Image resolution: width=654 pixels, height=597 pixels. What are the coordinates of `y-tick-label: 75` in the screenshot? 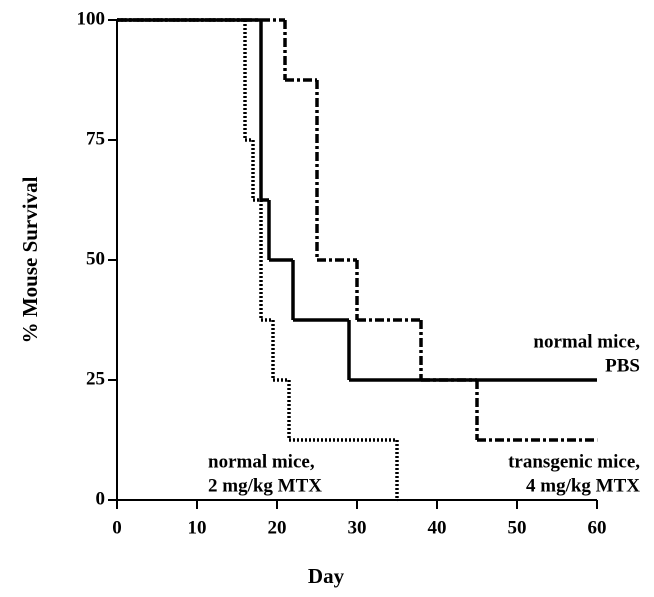 It's located at (95, 138).